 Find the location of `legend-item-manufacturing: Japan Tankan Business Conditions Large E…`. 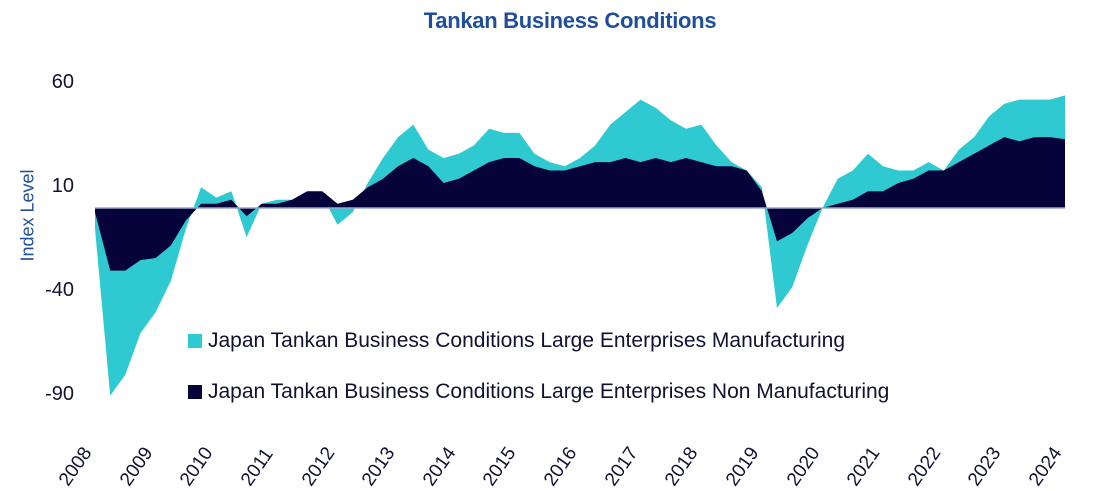

legend-item-manufacturing: Japan Tankan Business Conditions Large E… is located at coordinates (516, 341).